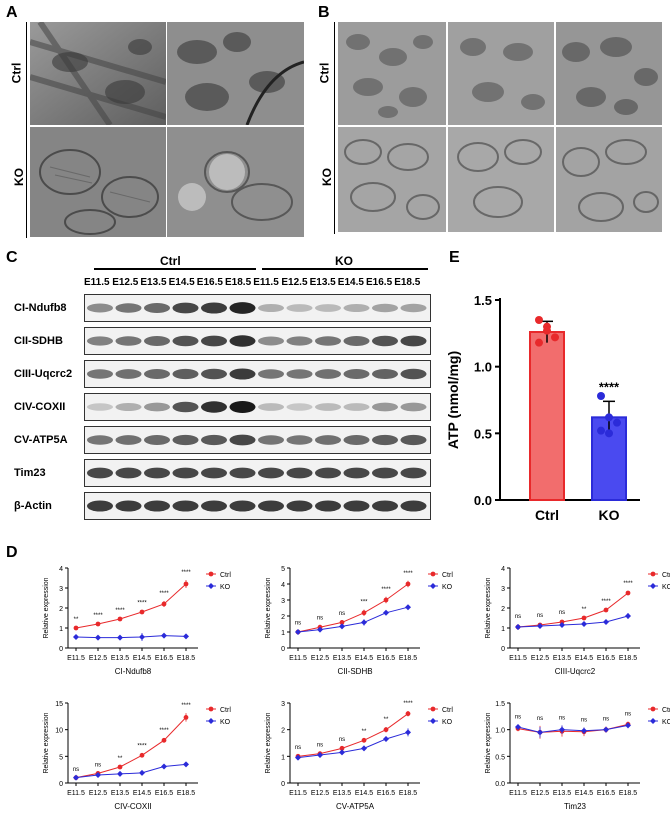 Image resolution: width=670 pixels, height=823 pixels. Describe the element at coordinates (283, 569) in the screenshot. I see `line-chart-y-tick: 5` at that location.